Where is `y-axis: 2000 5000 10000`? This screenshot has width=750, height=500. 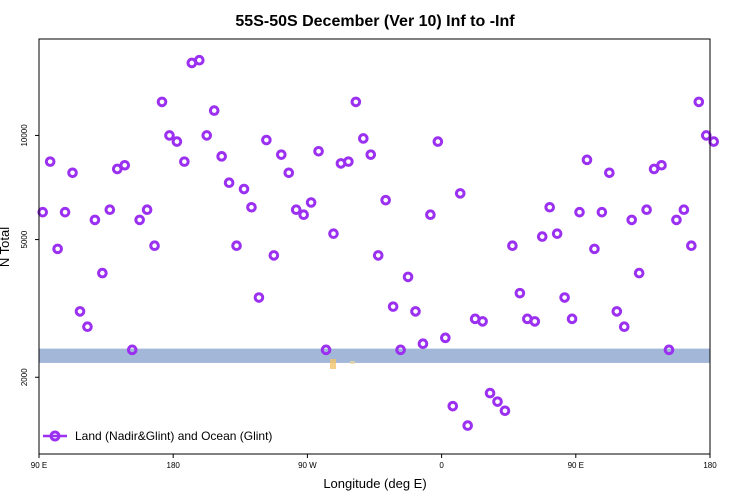
y-axis: 2000 5000 10000 is located at coordinates (29, 255).